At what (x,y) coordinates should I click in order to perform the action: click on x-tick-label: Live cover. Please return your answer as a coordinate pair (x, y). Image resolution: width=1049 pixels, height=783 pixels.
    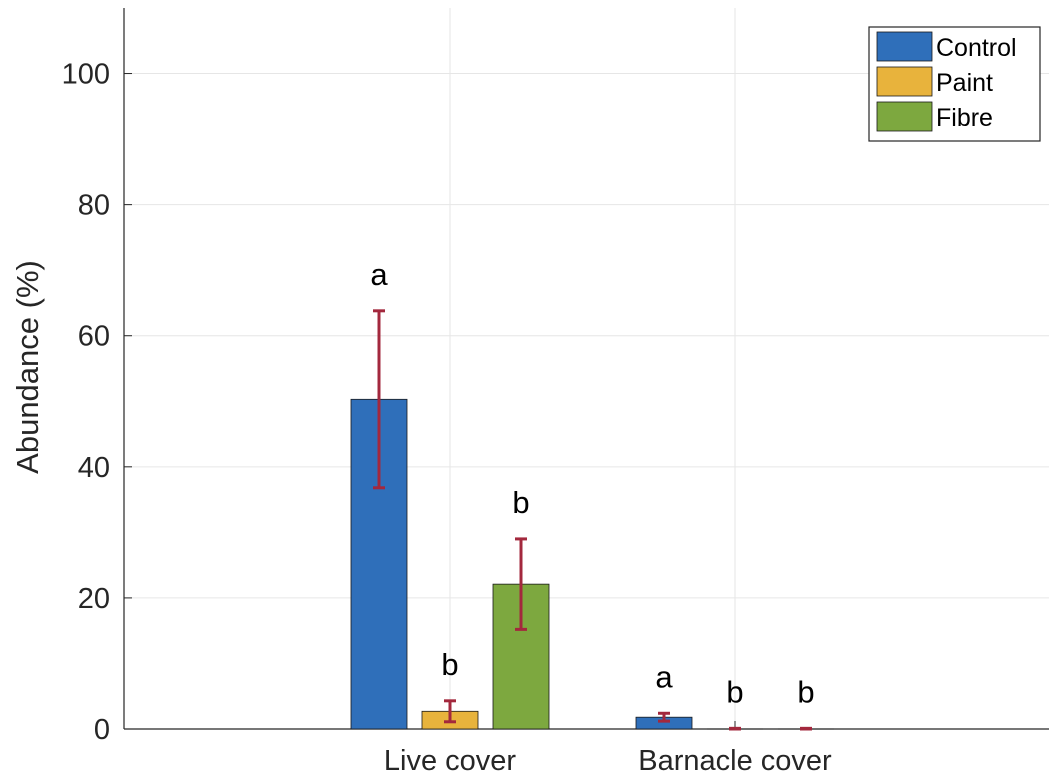
    Looking at the image, I should click on (450, 761).